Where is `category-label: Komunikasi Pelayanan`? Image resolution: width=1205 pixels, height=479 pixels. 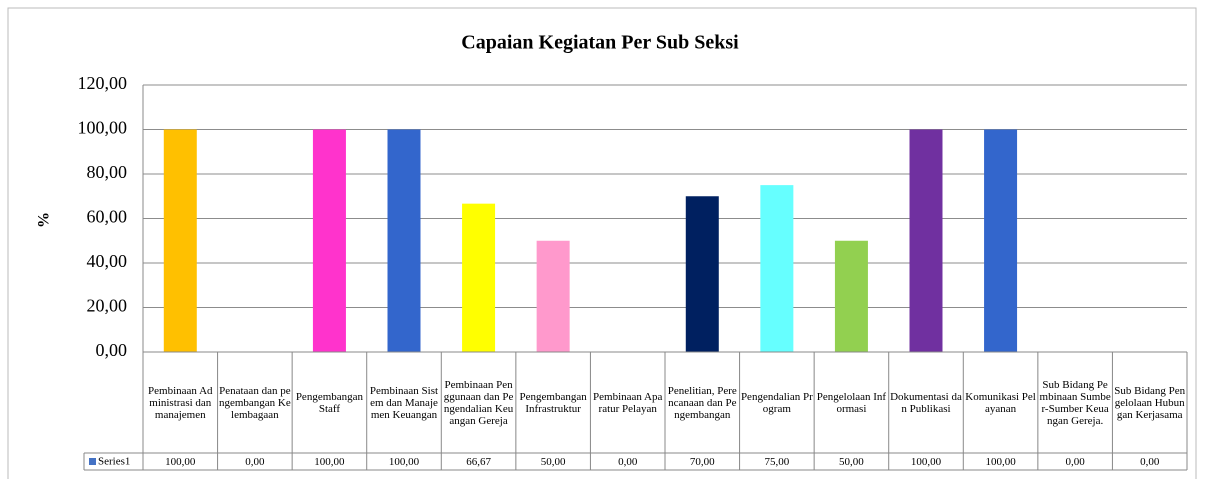 category-label: Komunikasi Pelayanan is located at coordinates (1000, 402).